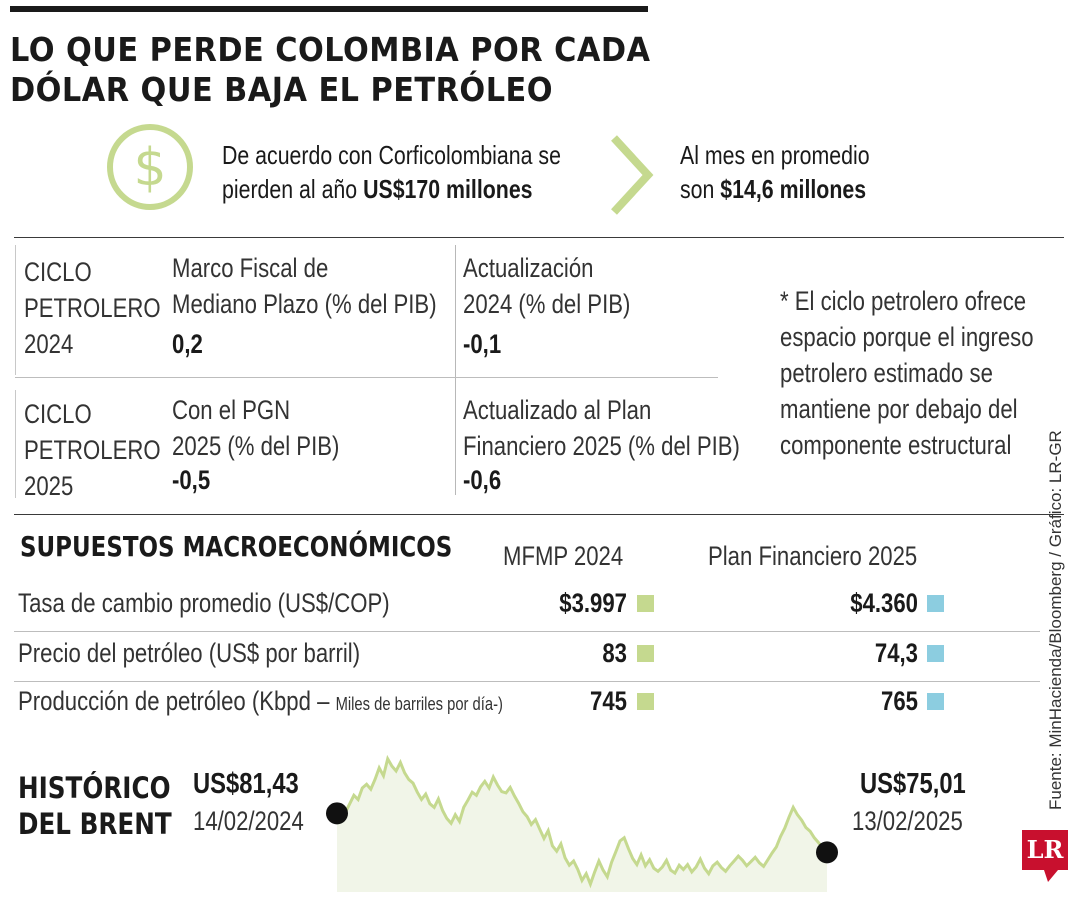 This screenshot has height=900, width=1080. Describe the element at coordinates (913, 784) in the screenshot. I see `brent-end-price: US$75,01` at that location.